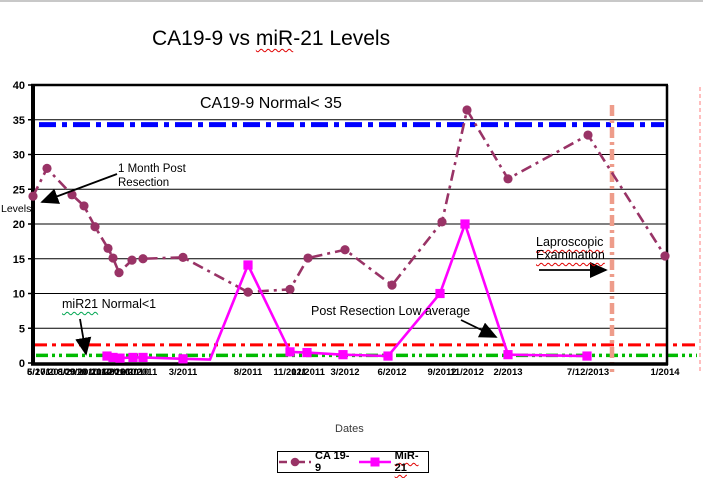 This screenshot has height=478, width=703. What do you see at coordinates (406, 462) in the screenshot?
I see `legend-label-mir-21: MiR-21` at bounding box center [406, 462].